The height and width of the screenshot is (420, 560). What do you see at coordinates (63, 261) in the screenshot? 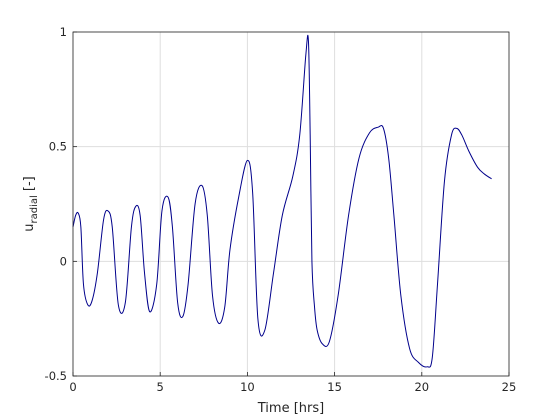
I see `y-tick-label: 0` at bounding box center [63, 261].